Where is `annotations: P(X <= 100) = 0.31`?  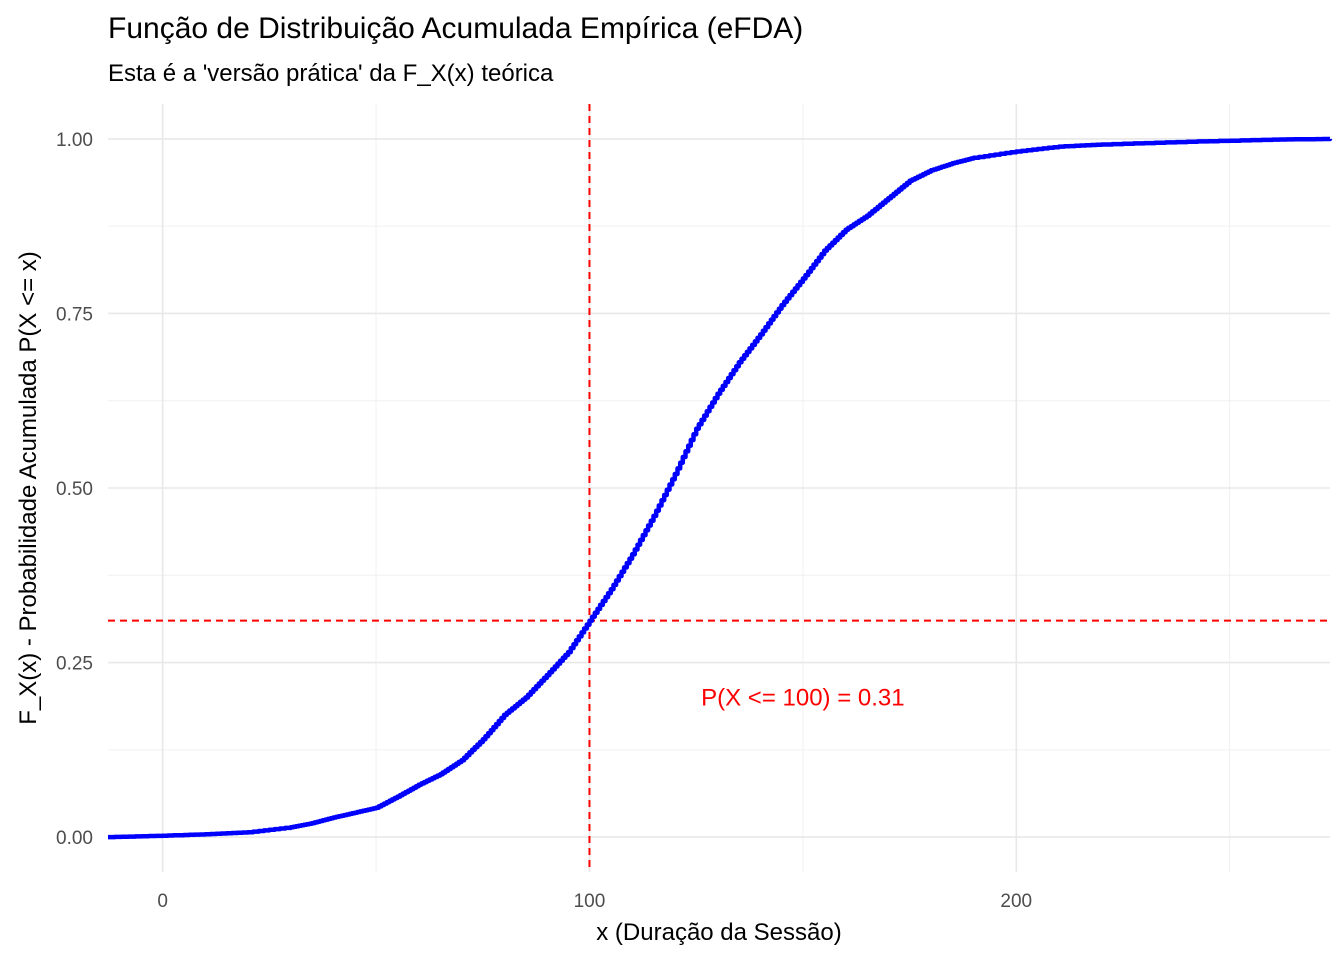 annotations: P(X <= 100) = 0.31 is located at coordinates (802, 697).